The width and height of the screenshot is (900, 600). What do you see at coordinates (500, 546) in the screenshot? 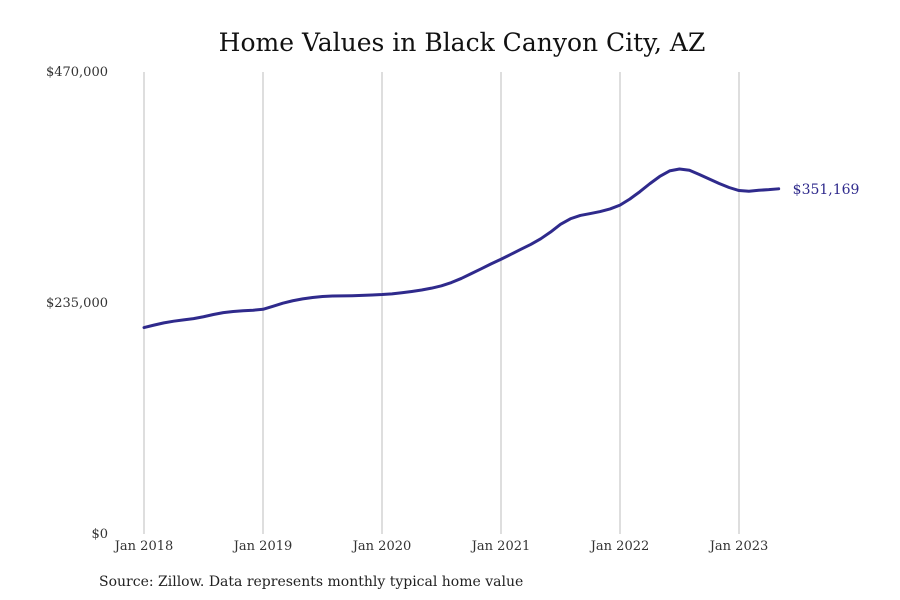
I see `x-tick-label: Jan 2021` at bounding box center [500, 546].